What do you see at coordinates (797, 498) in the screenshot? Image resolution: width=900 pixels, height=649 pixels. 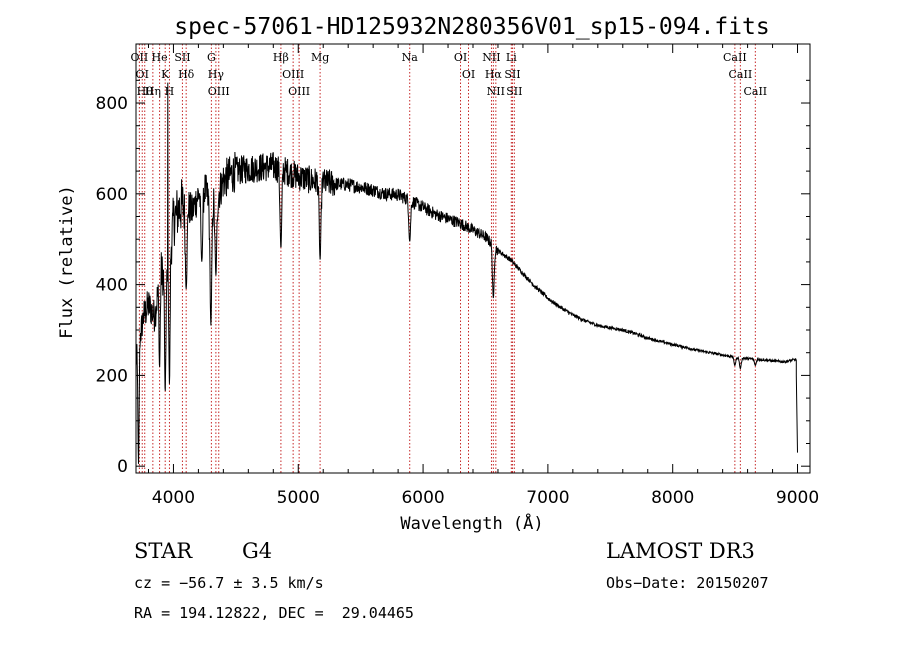 I see `x-tick-label: 9000` at bounding box center [797, 498].